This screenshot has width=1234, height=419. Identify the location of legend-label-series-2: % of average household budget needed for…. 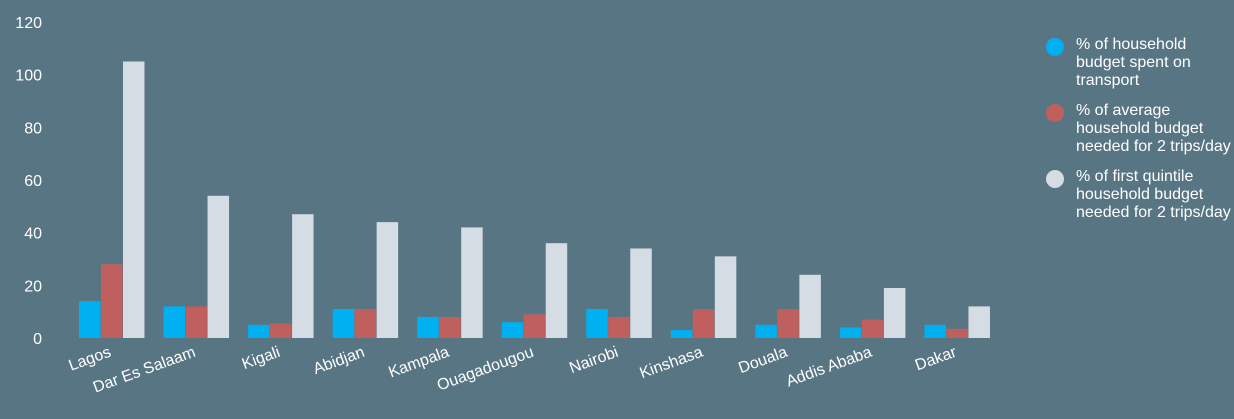
(1153, 128).